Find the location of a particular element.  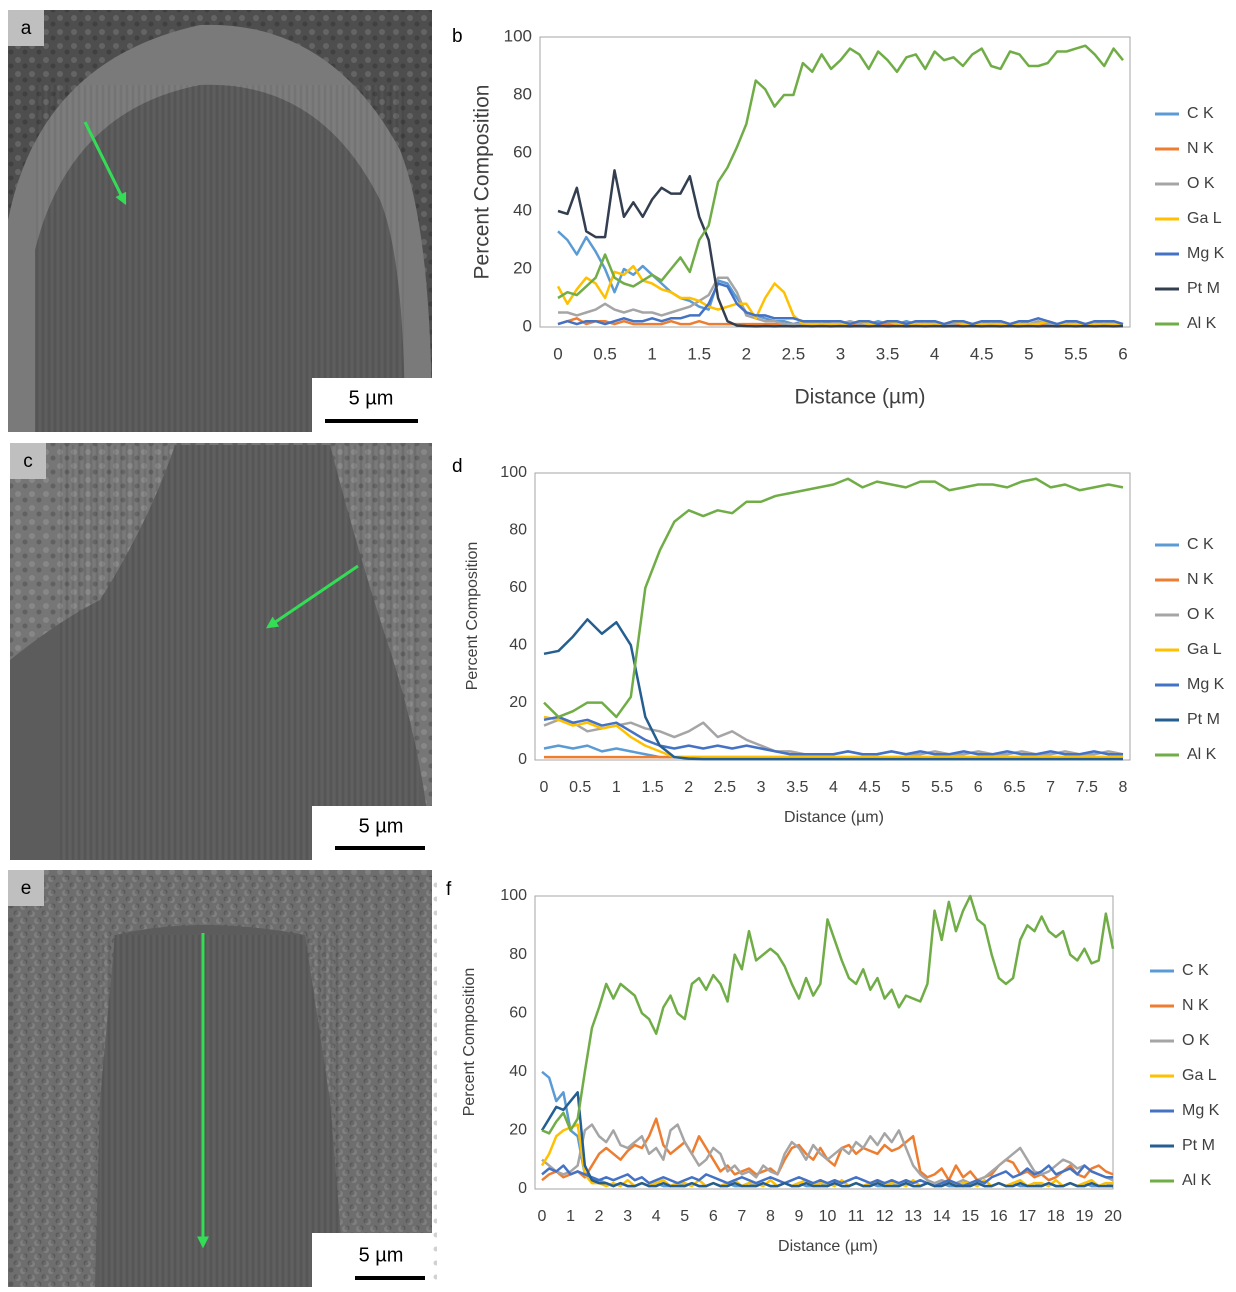

x-tick-label: 6.5 is located at coordinates (1014, 787).